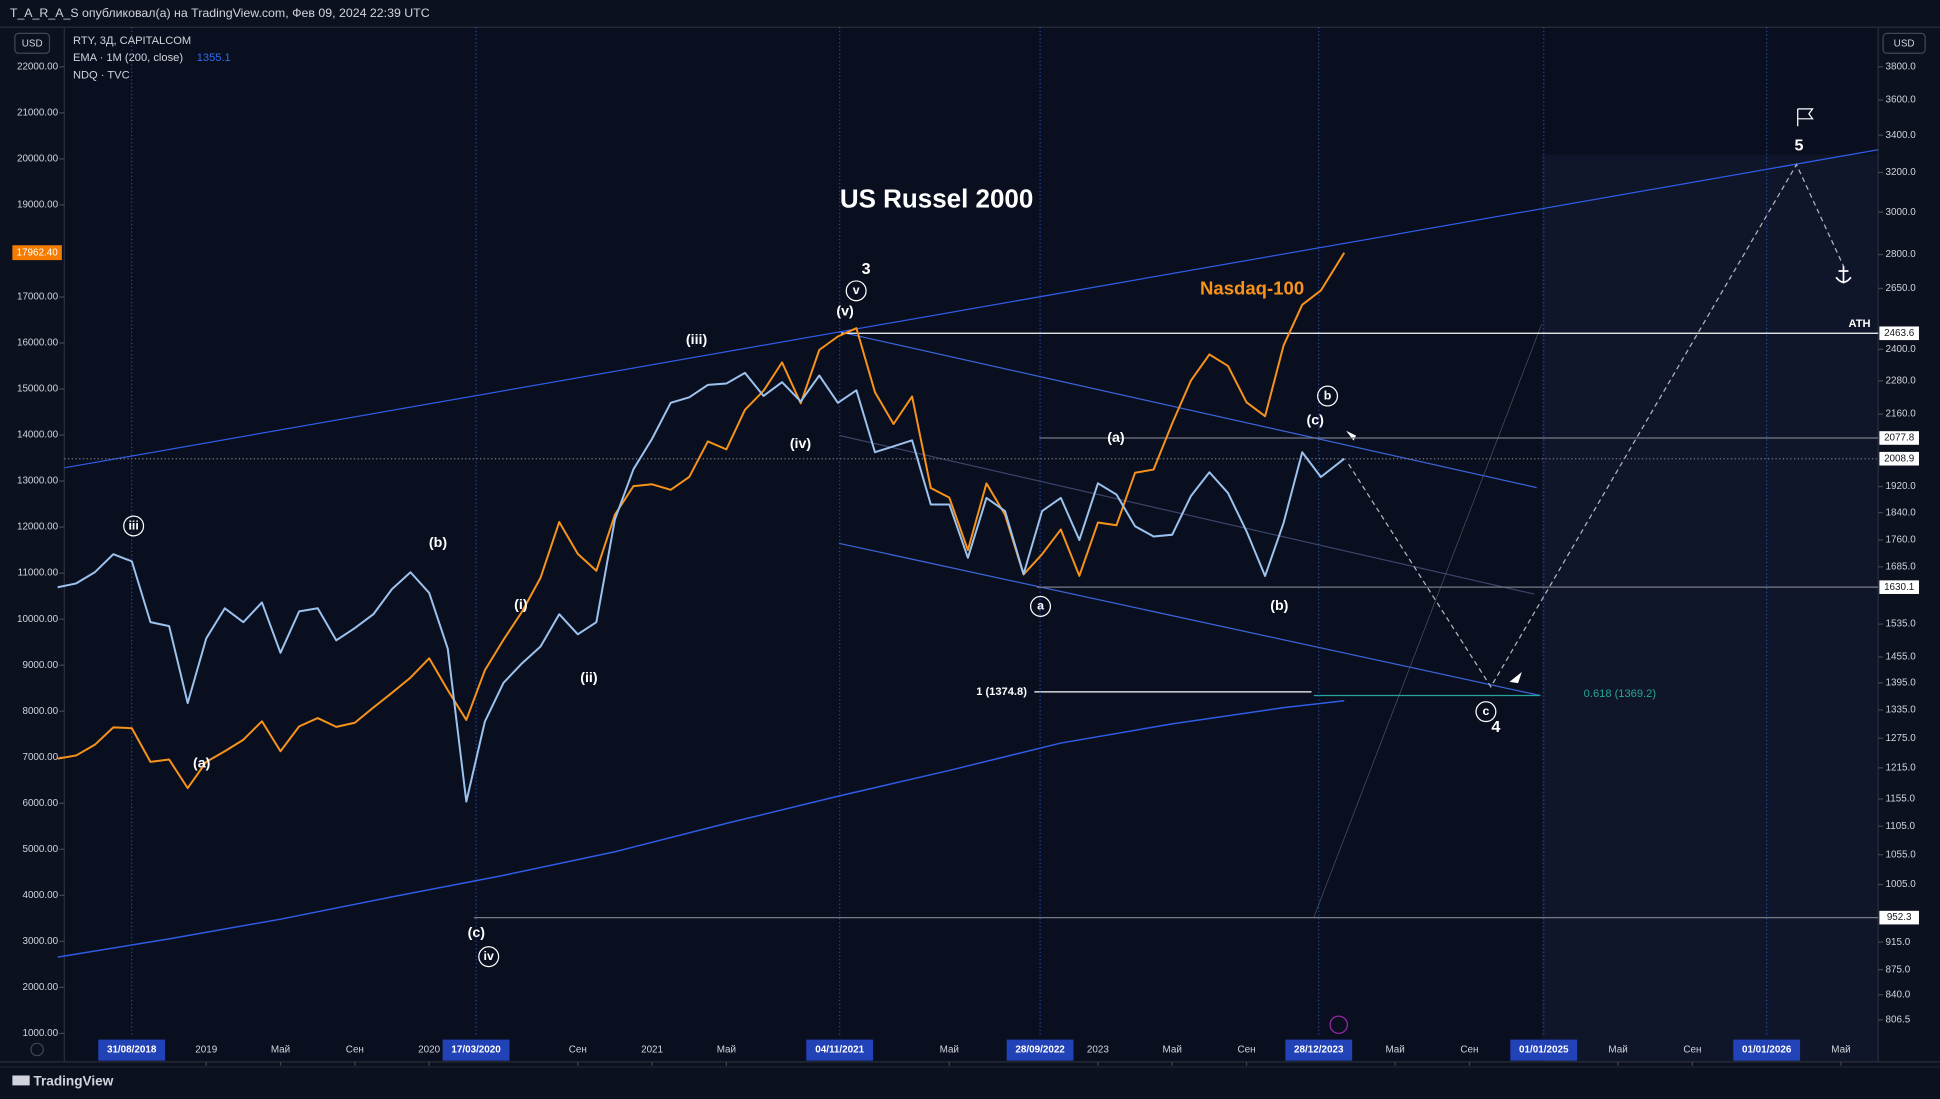 The image size is (1940, 1099). What do you see at coordinates (1252, 288) in the screenshot?
I see `wave-label: Nasdaq-100` at bounding box center [1252, 288].